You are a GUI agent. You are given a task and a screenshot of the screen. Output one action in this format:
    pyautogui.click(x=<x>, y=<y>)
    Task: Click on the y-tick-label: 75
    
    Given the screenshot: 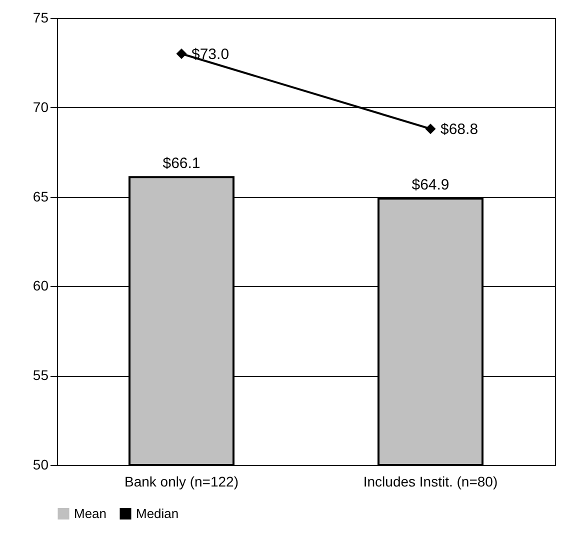 What is the action you would take?
    pyautogui.click(x=40, y=18)
    